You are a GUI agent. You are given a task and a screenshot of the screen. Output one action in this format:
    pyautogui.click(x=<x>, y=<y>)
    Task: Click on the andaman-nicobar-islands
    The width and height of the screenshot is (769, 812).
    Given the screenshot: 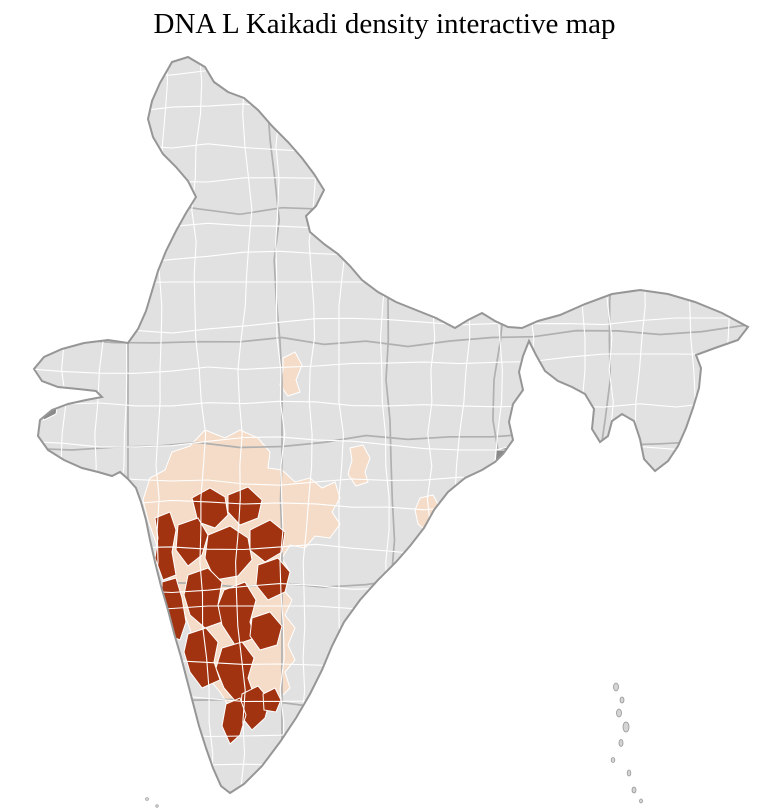 What is the action you would take?
    pyautogui.click(x=626, y=743)
    